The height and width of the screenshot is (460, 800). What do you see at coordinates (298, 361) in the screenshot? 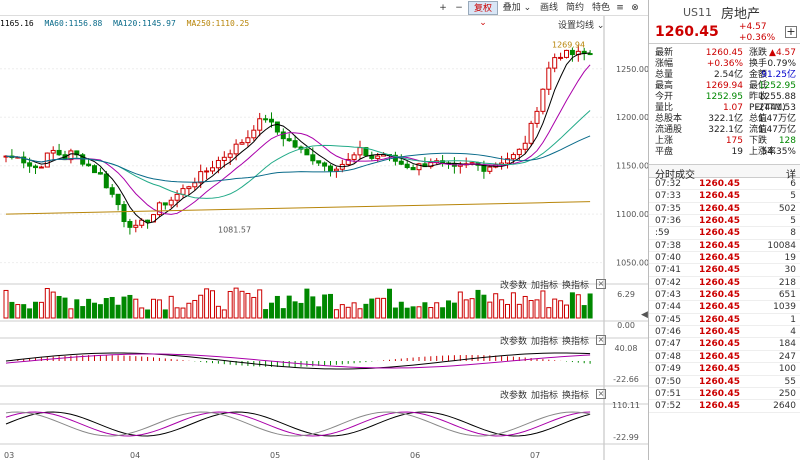
I see `macd-dif` at bounding box center [298, 361].